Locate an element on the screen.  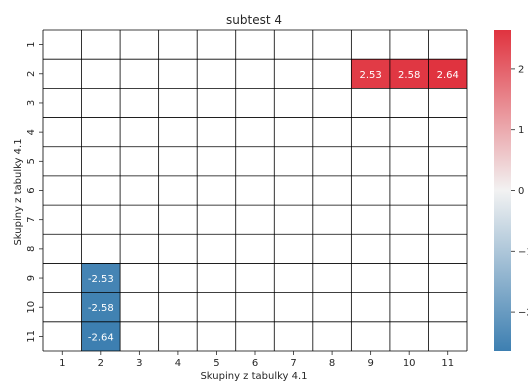
cell-value-label: 2.58 is located at coordinates (409, 75).